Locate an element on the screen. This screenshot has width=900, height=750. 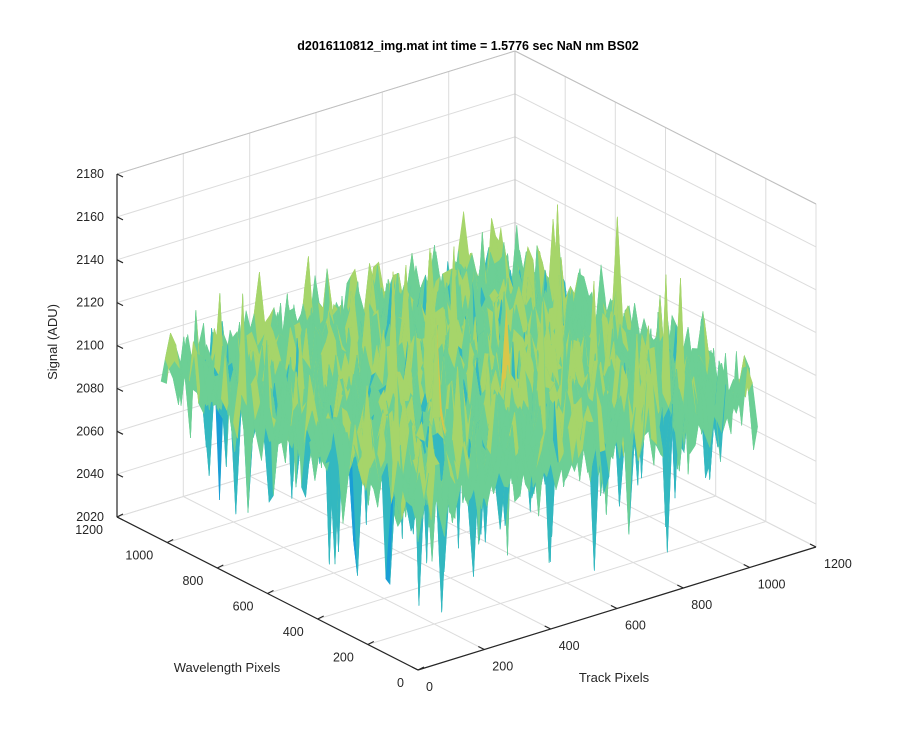
z-ticks: 2020 2040 2060 2080 2100 2120 2140 2160 2180 is located at coordinates (100, 345).